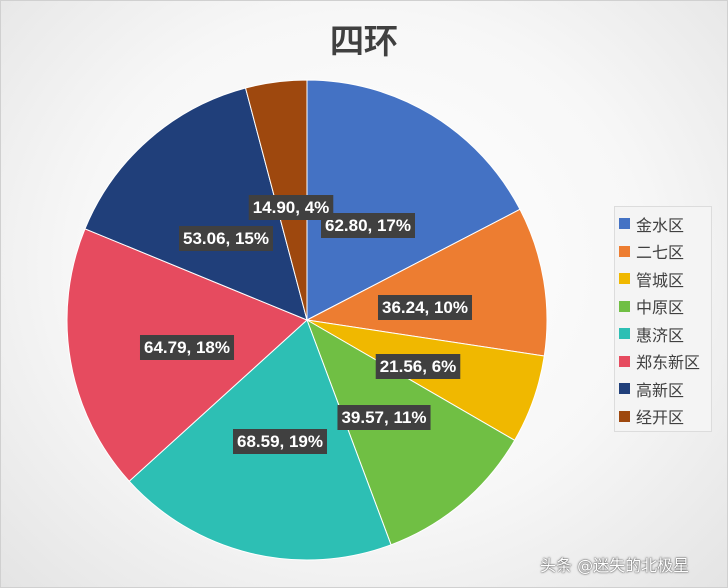 The image size is (728, 588). I want to click on data-label-6: 64.79, 18%, so click(187, 347).